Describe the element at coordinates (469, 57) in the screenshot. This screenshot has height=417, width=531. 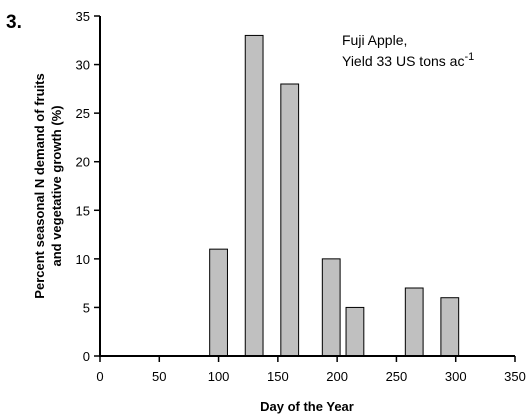
I see `annotation-superscript: -1` at that location.